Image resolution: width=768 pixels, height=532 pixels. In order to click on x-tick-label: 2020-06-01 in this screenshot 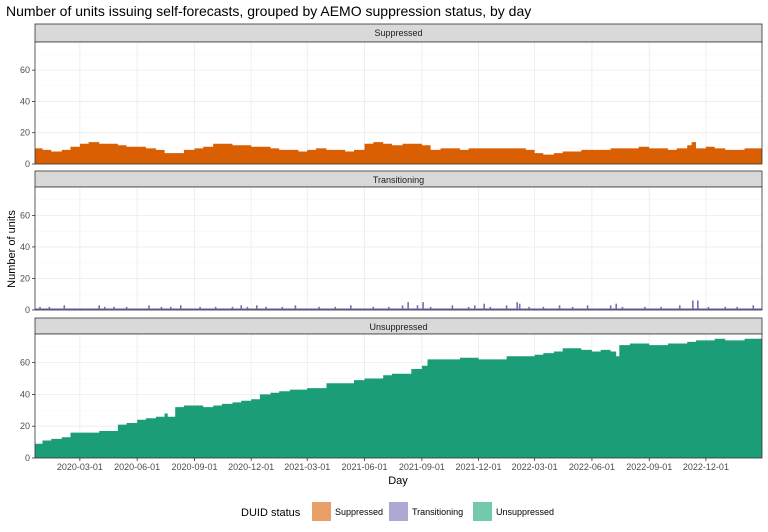, I will do `click(137, 467)`.